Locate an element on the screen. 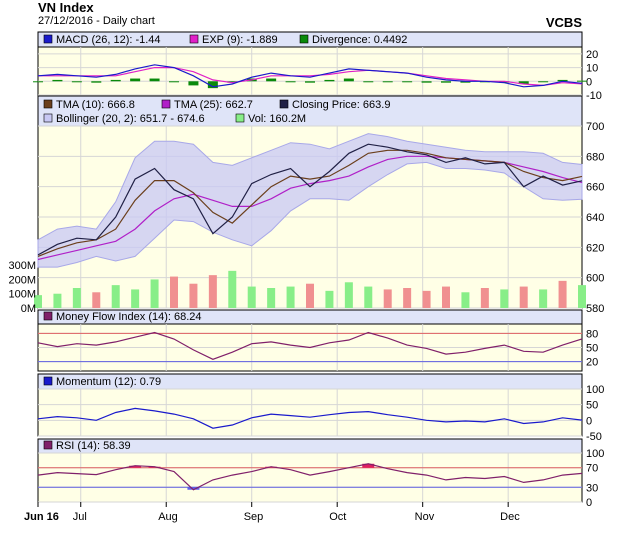 Image resolution: width=620 pixels, height=535 pixels. macd-tick-label: 0 is located at coordinates (589, 82).